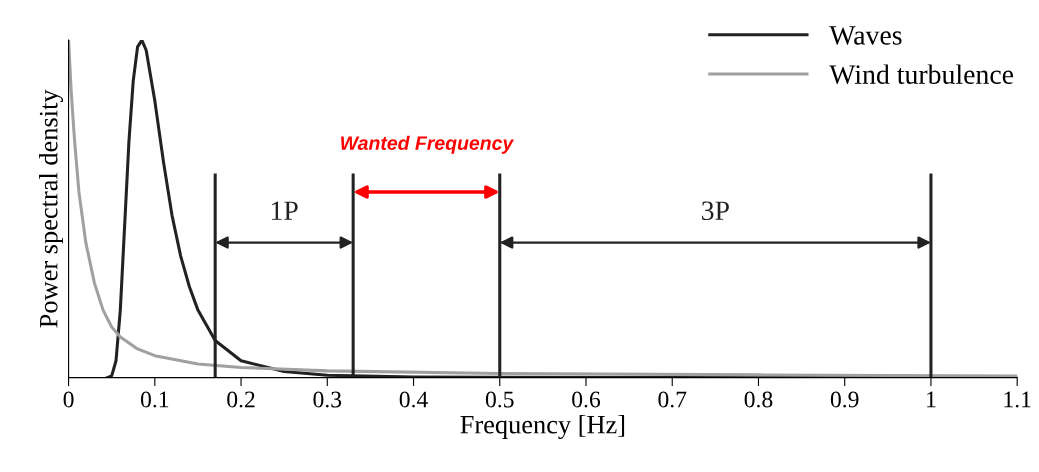 Image resolution: width=1039 pixels, height=472 pixels. I want to click on x-tick-label: 0.7, so click(672, 399).